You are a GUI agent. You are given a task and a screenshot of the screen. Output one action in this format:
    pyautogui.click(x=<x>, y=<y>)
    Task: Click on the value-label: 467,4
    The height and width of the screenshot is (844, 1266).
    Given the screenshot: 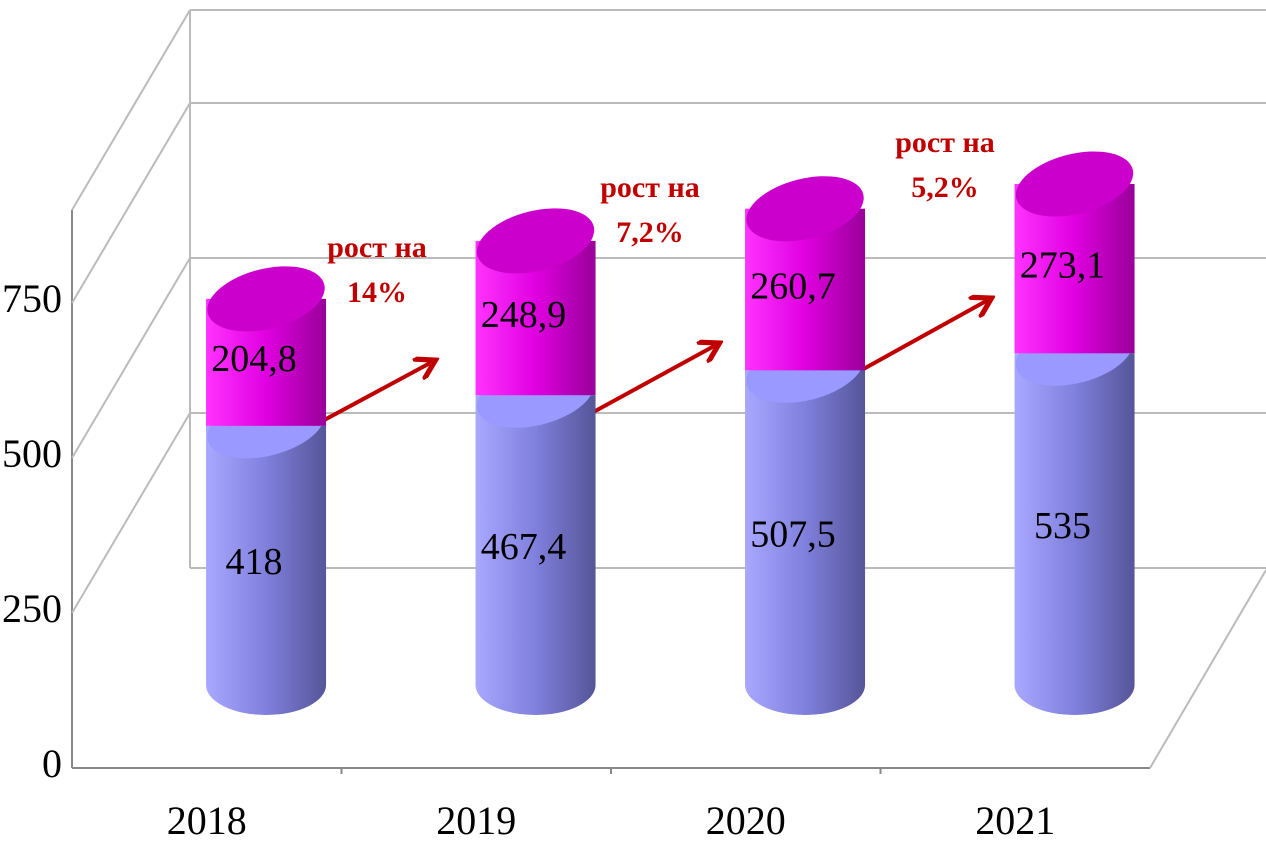 What is the action you would take?
    pyautogui.click(x=524, y=547)
    